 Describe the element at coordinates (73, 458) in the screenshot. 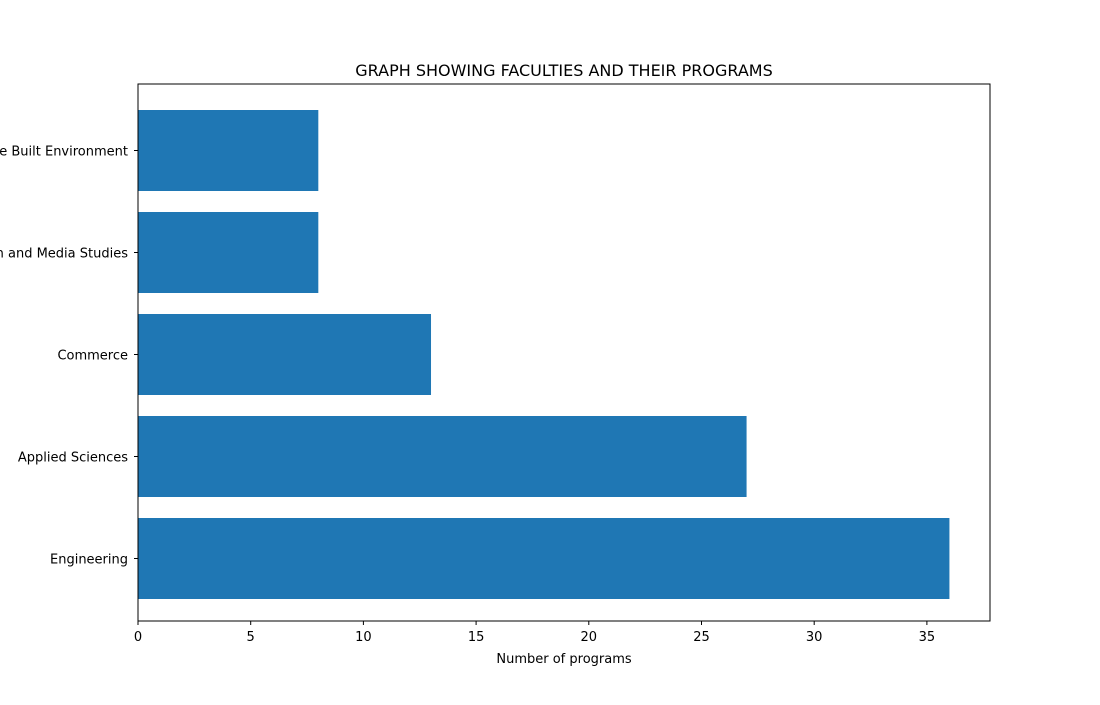

I see `y-tick-label: Applied Sciences` at that location.